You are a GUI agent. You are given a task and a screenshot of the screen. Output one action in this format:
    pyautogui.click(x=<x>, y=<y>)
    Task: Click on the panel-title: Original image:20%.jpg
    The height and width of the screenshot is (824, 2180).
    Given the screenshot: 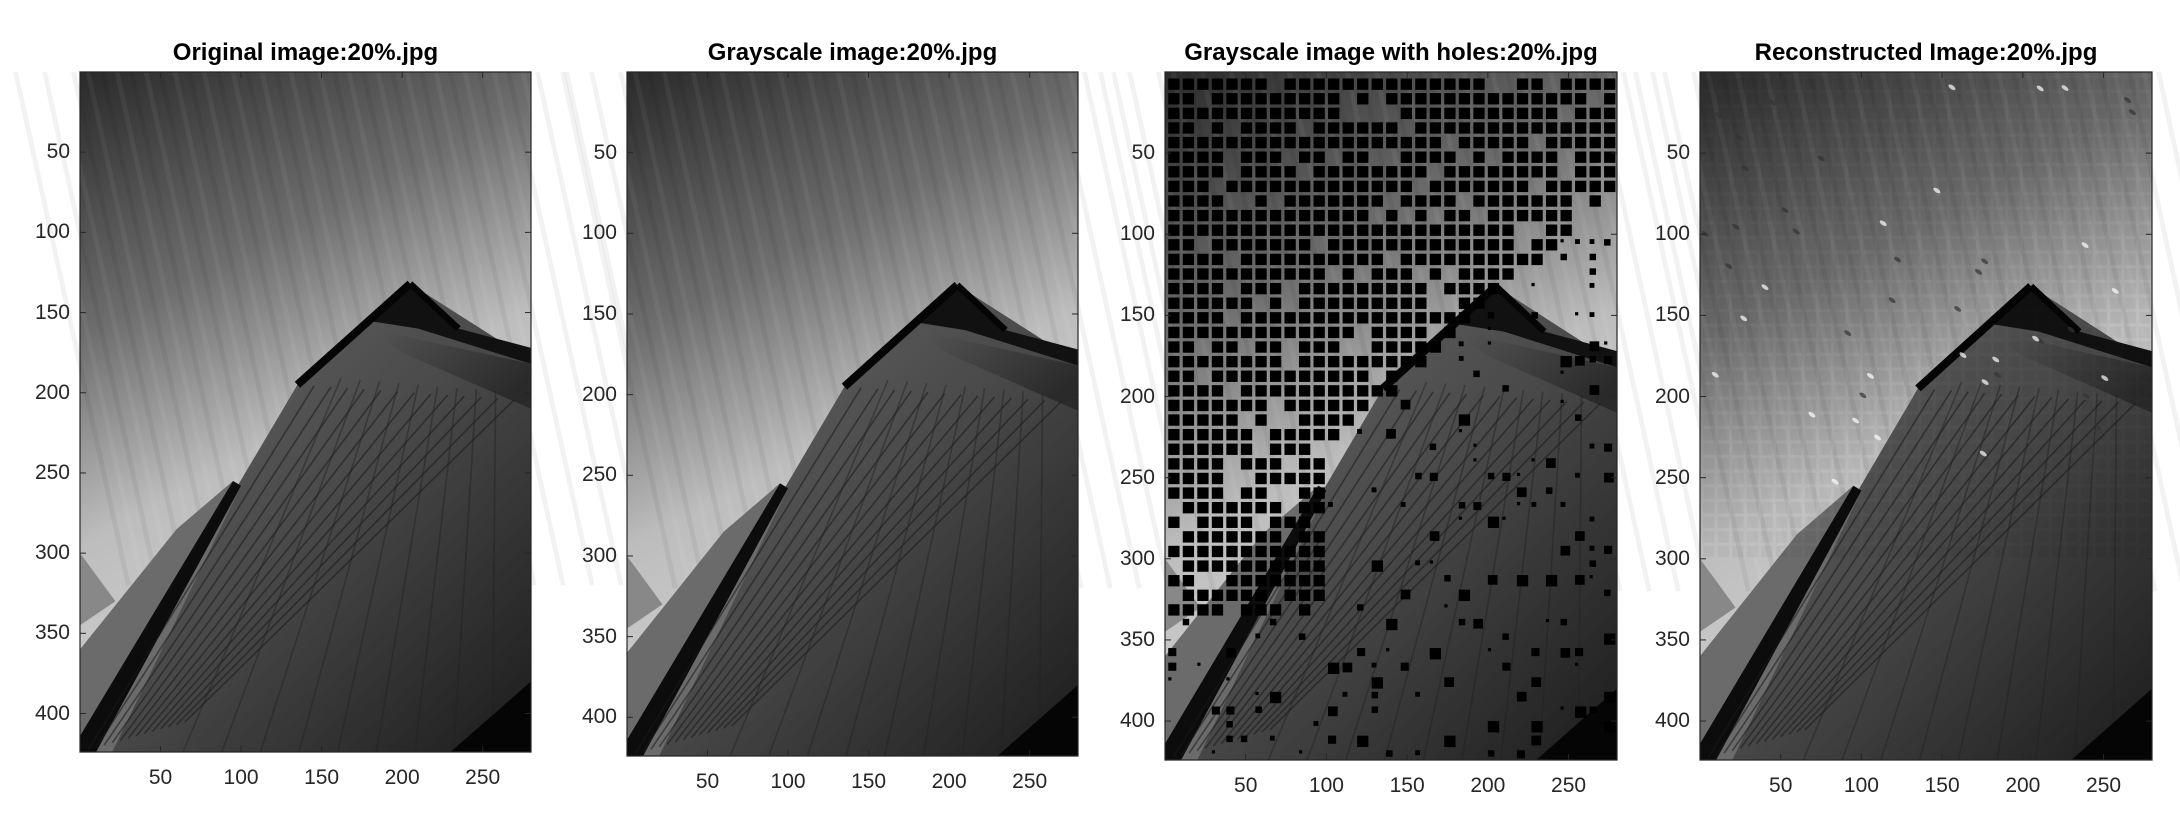 What is the action you would take?
    pyautogui.click(x=305, y=52)
    